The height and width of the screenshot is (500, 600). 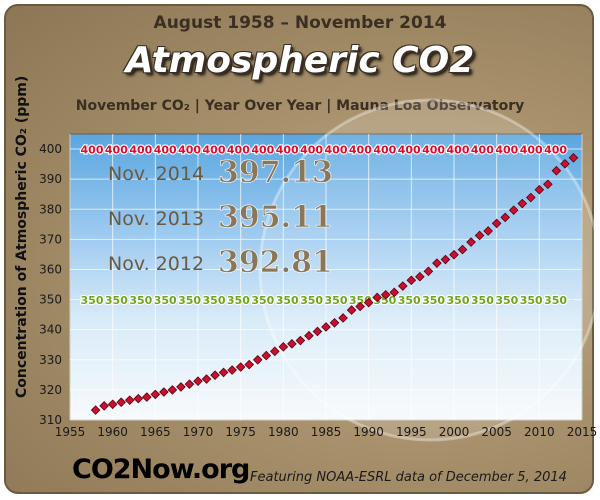 I want to click on date-range-header: August 1958 – November 2014, so click(x=300, y=23).